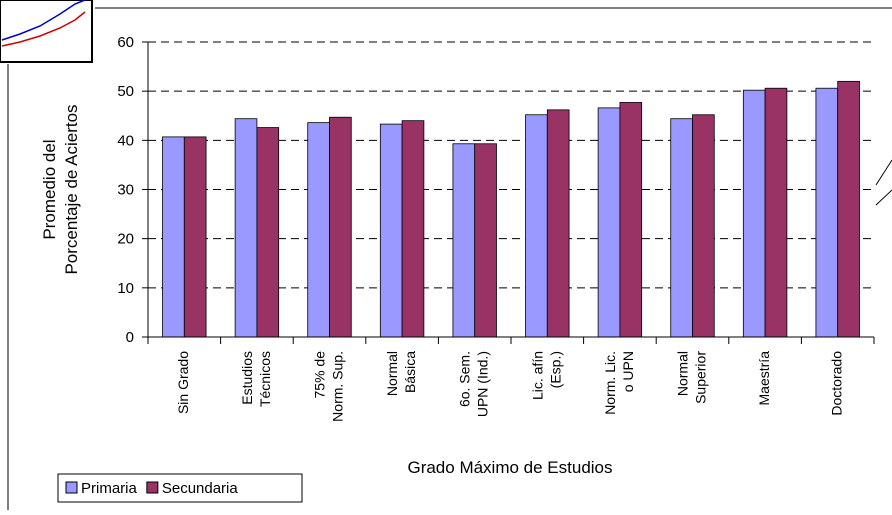  Describe the element at coordinates (125, 91) in the screenshot. I see `y-tick-label: 50` at that location.